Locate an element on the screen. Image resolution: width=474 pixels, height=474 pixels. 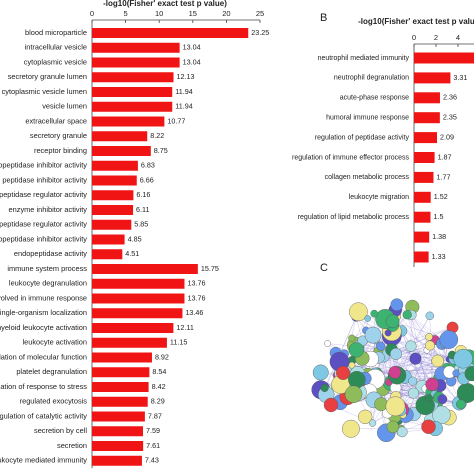
category-label: neutrophil mediated immunity is located at coordinates (364, 58).